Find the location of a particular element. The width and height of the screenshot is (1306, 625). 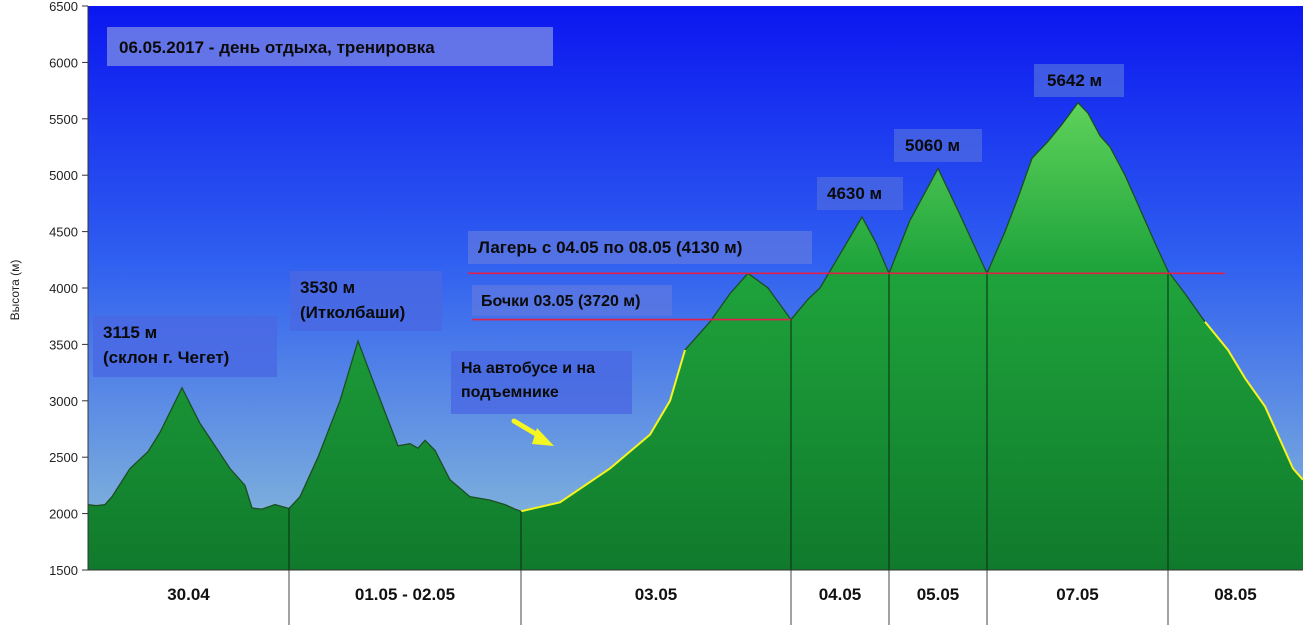

reference-label: Лагерь с 04.05 по 08.05 (4130 м) is located at coordinates (610, 247).